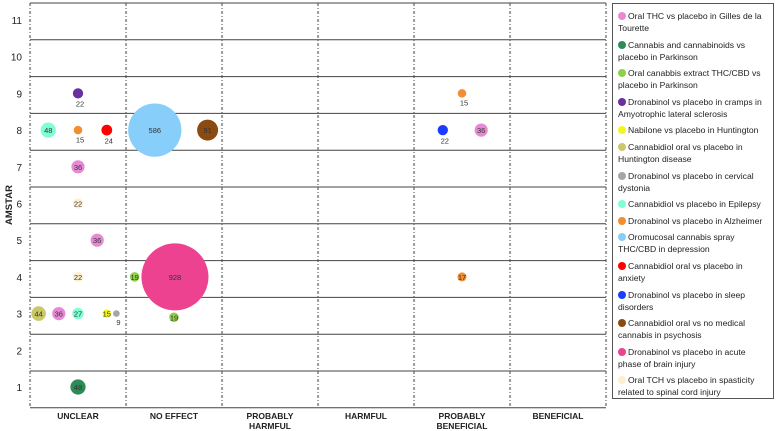 Image resolution: width=778 pixels, height=431 pixels. Describe the element at coordinates (693, 221) in the screenshot. I see `legend-item: Dronabinol vs placebo in Alzheimer` at that location.